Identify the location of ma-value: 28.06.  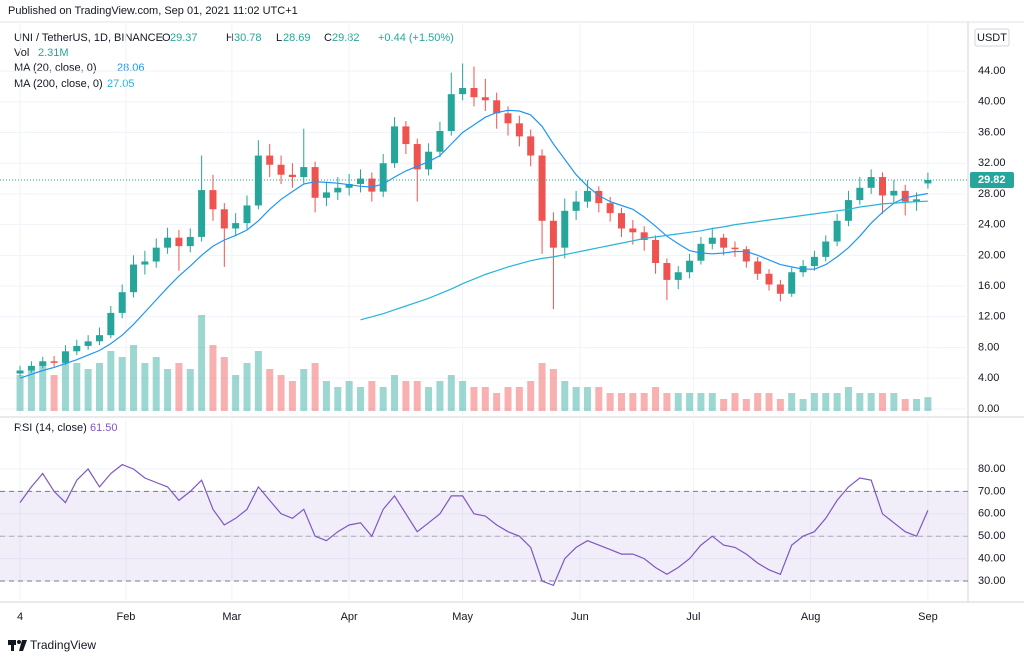
(131, 68).